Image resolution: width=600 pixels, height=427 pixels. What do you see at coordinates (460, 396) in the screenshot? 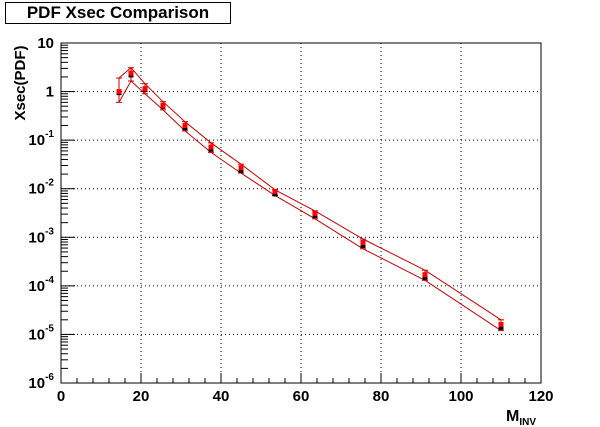
I see `x-tick-label: 100` at bounding box center [460, 396].